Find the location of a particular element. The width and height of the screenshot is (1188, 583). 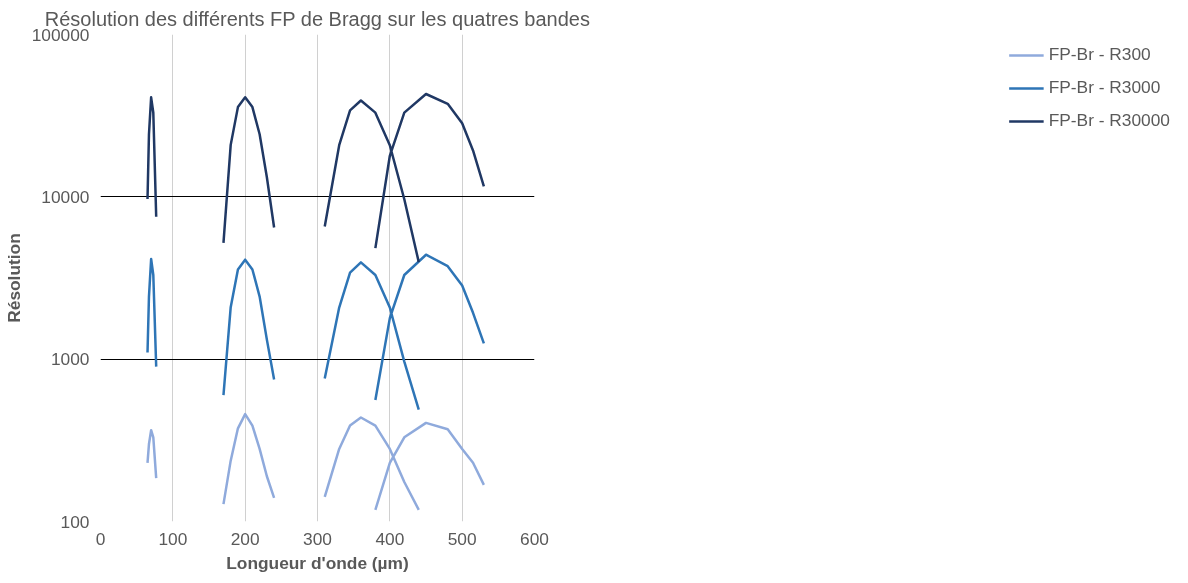

x-tick-label: 0 is located at coordinates (100, 538).